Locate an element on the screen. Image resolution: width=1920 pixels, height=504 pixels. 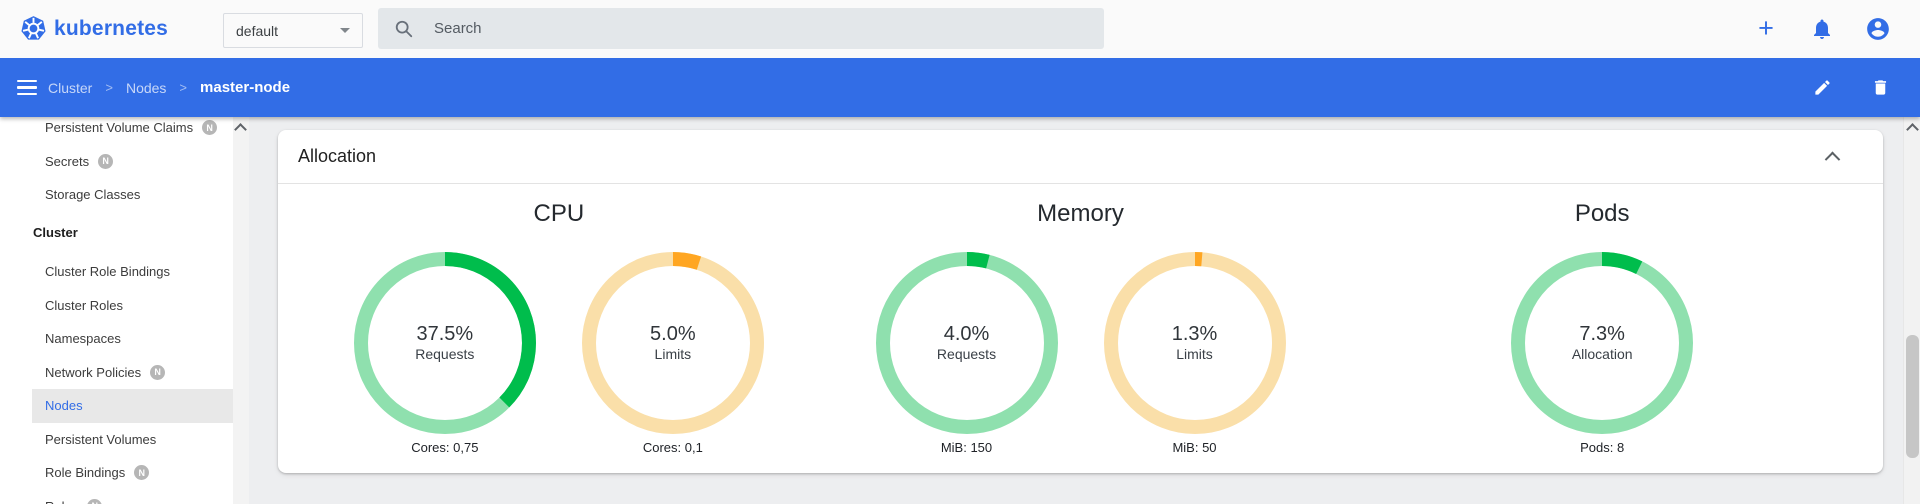
donut-footer-label: Cores: 0,1 is located at coordinates (672, 447).